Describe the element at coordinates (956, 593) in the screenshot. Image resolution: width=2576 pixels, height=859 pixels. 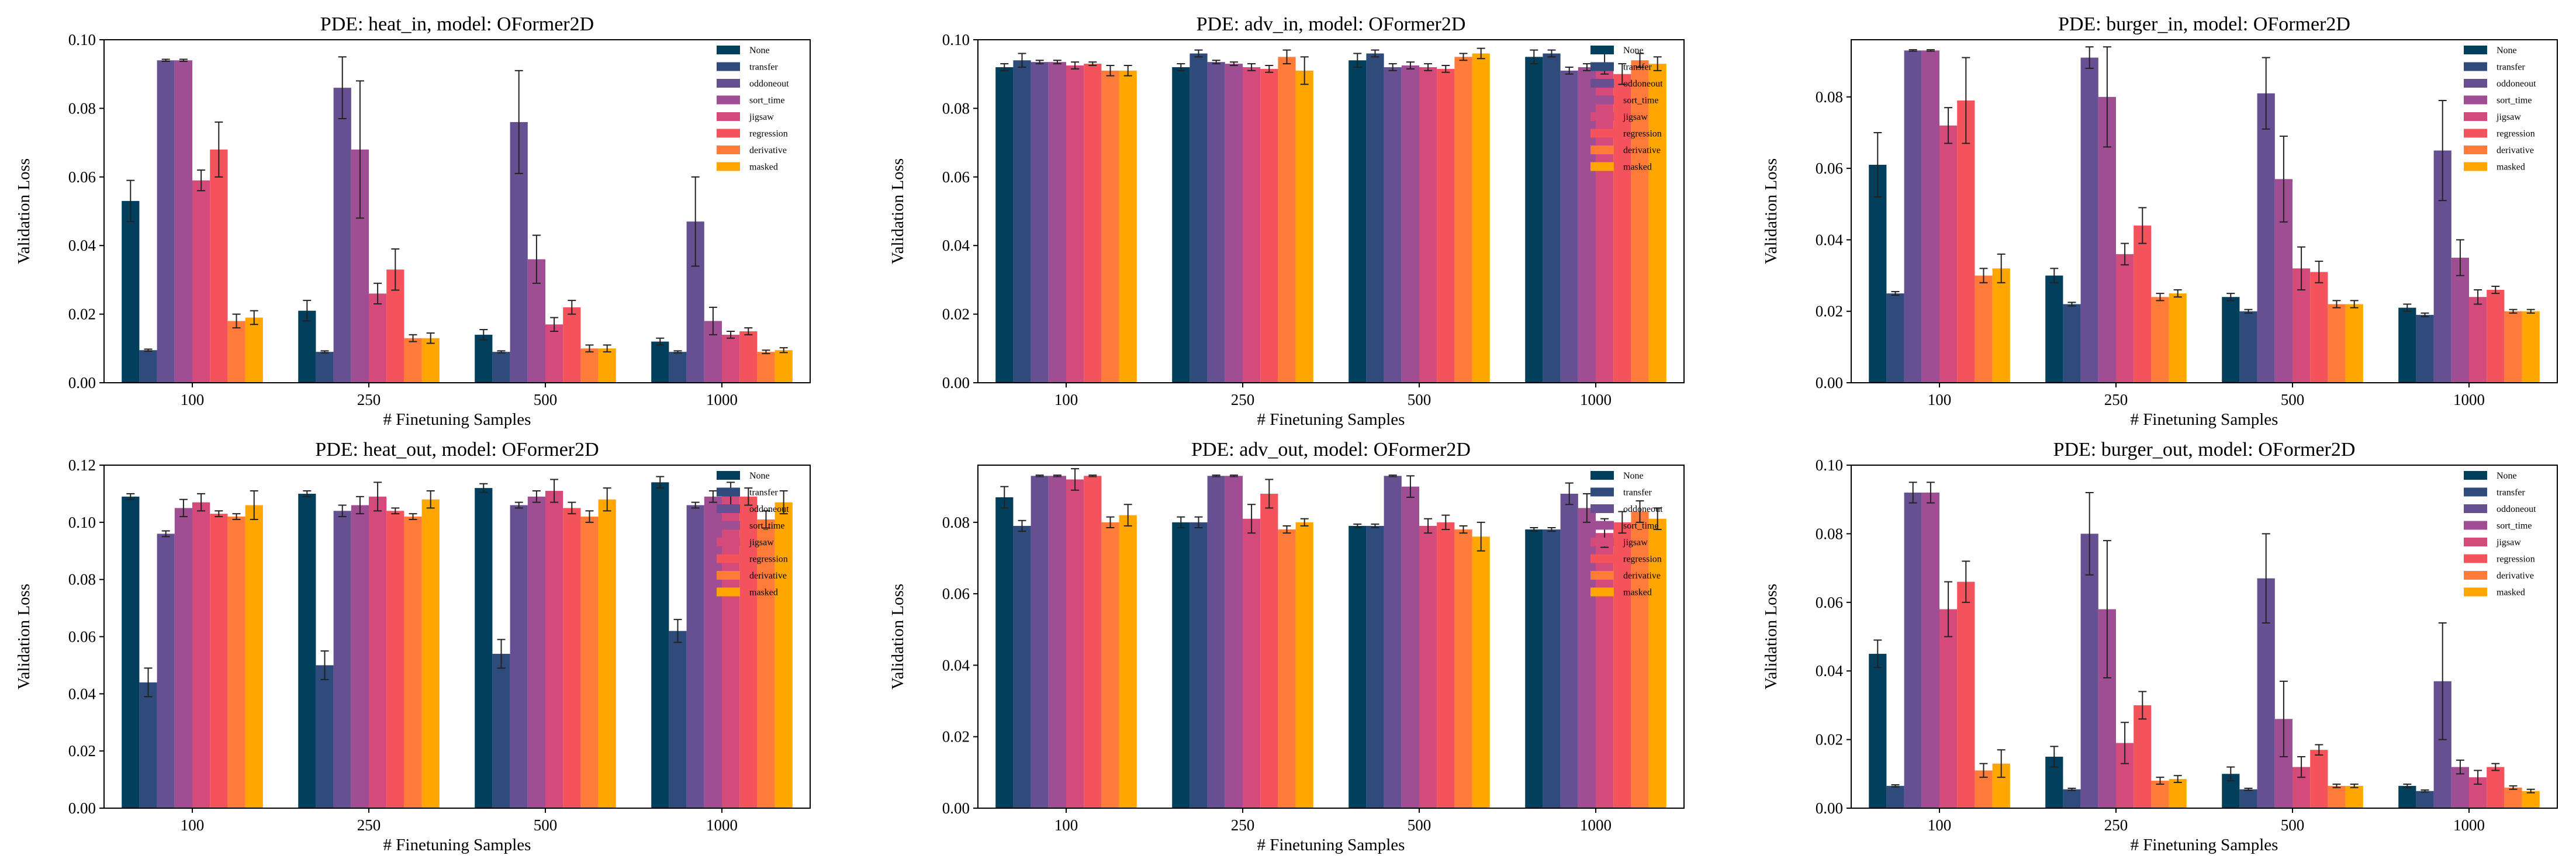
I see `y-tick-label: 0.06` at that location.